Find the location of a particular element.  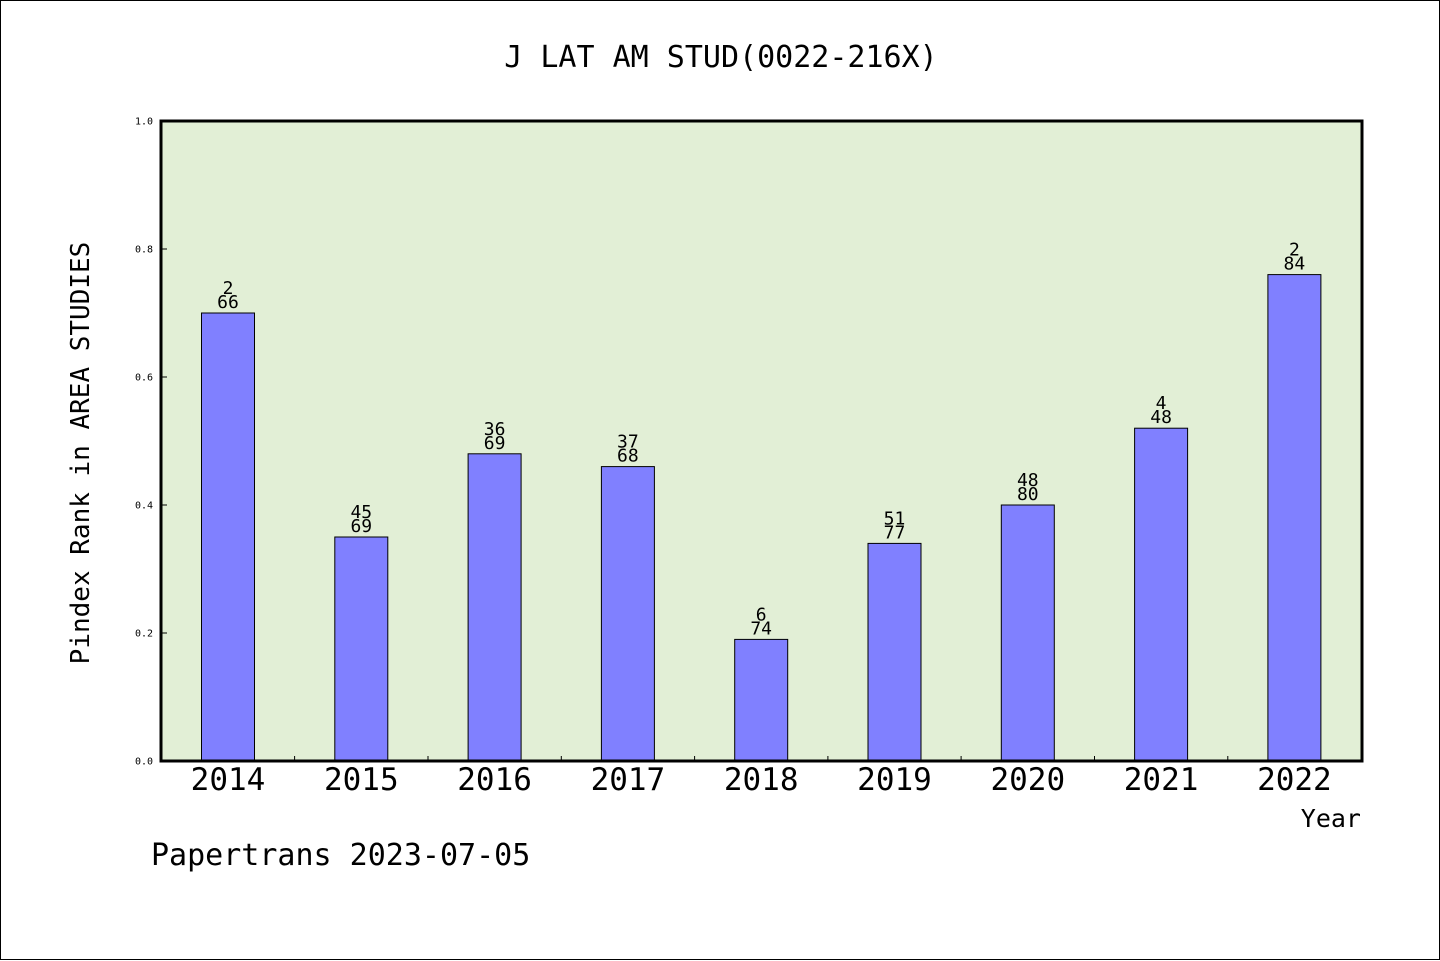

bar-rank-label-2018: 6 is located at coordinates (761, 614).